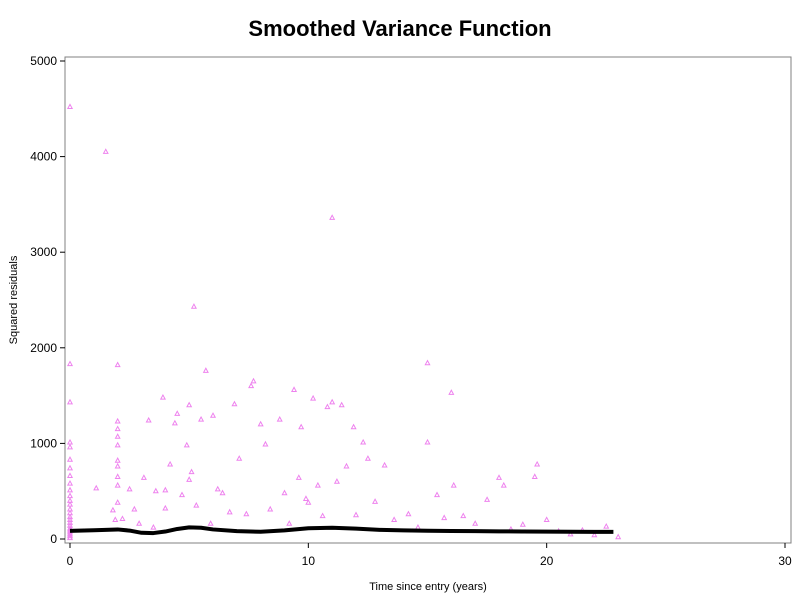  What do you see at coordinates (429, 555) in the screenshot?
I see `x-axis: 0 10 20 30` at bounding box center [429, 555].